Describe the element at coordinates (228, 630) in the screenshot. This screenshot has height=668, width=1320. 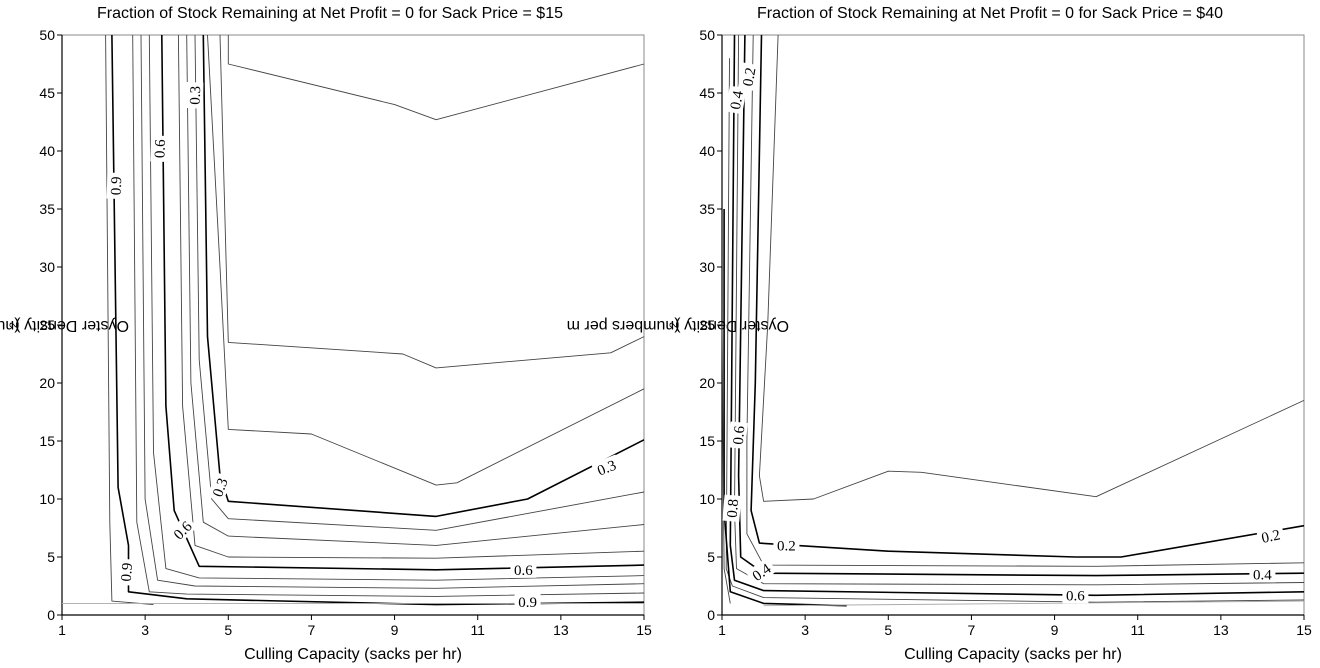
I see `x-tick-label: 5` at that location.